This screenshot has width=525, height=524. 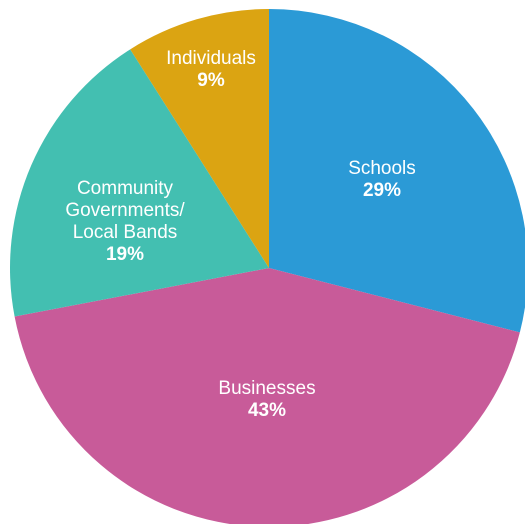 What do you see at coordinates (382, 190) in the screenshot?
I see `slice-percent-label: 29%` at bounding box center [382, 190].